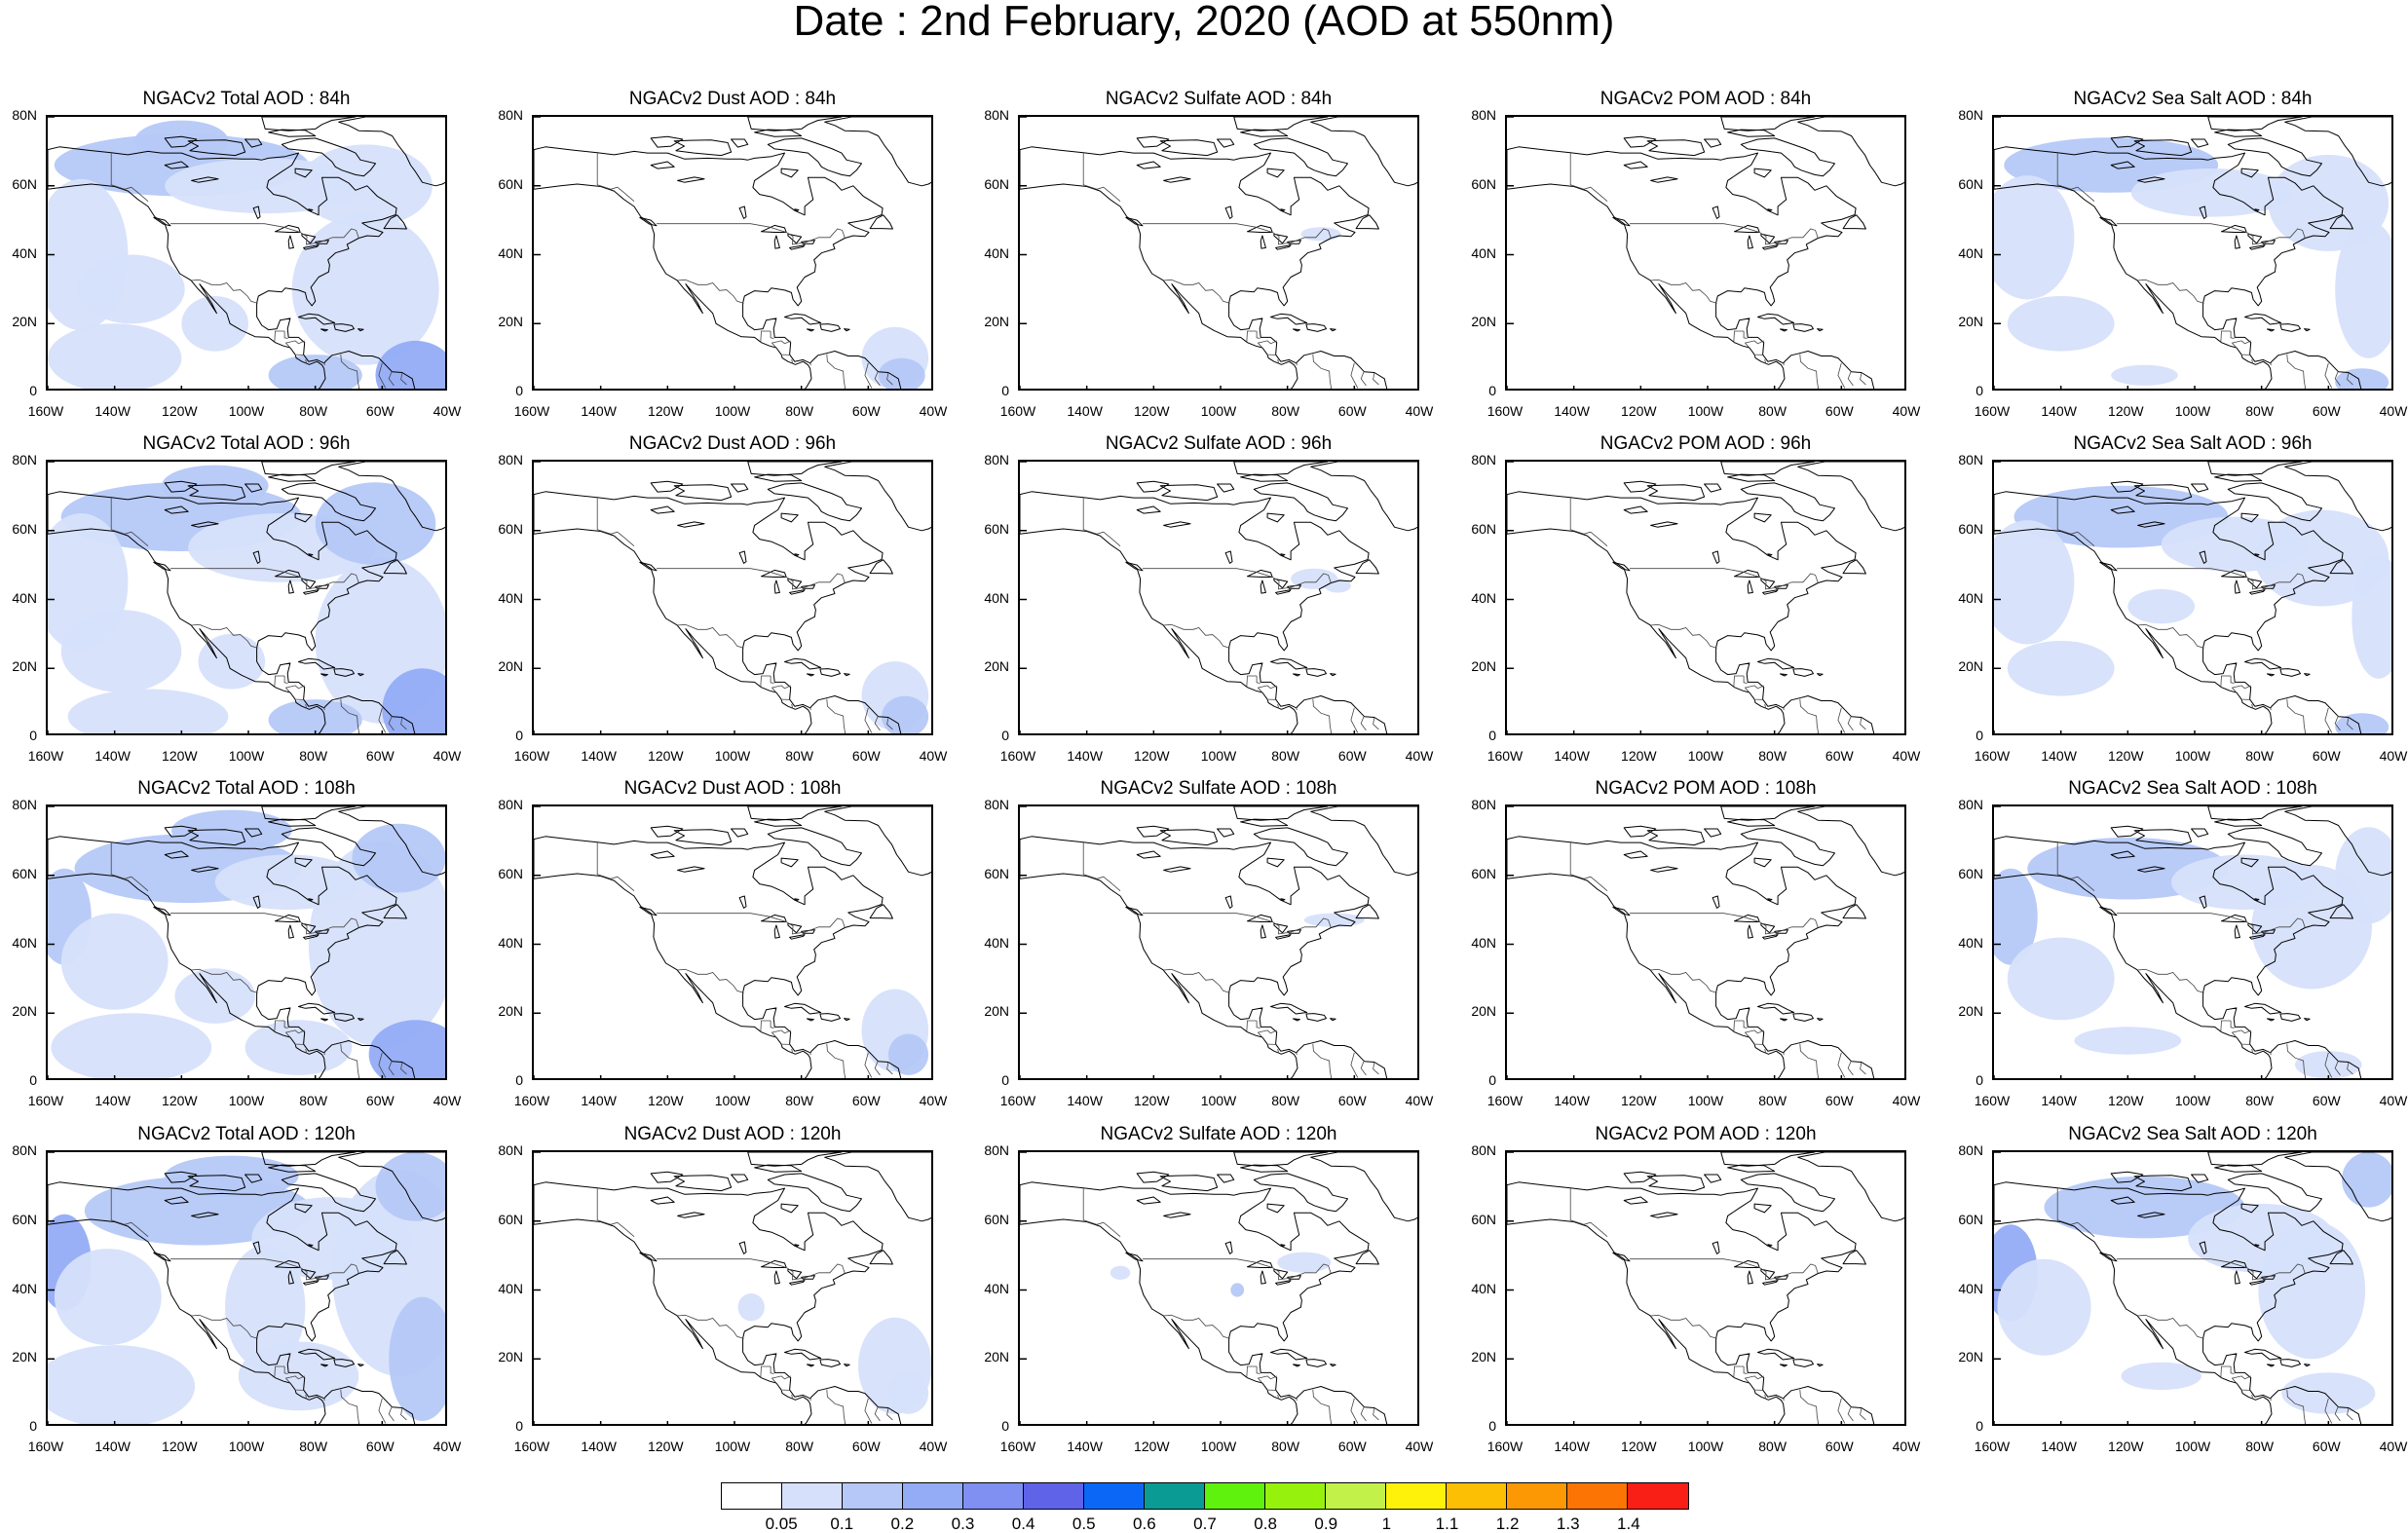  Describe the element at coordinates (1205, 1523) in the screenshot. I see `colorbar-tick-label: 0.7` at that location.